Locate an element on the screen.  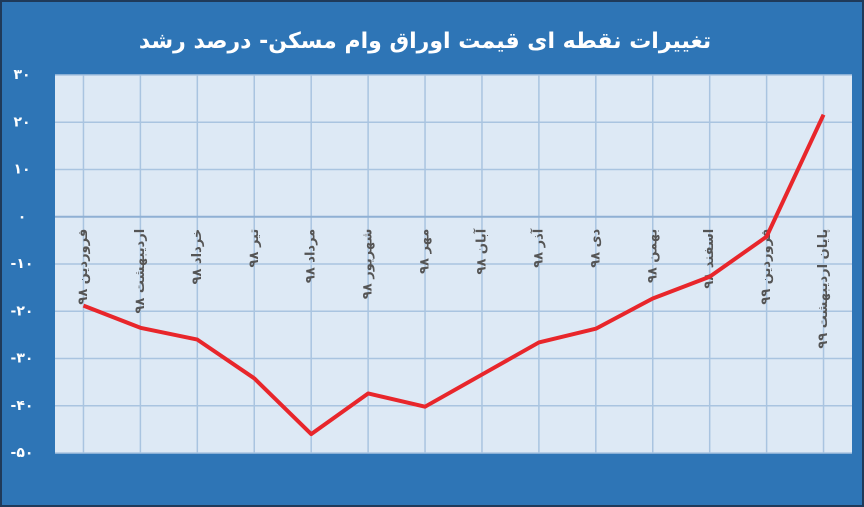
x-tick-label: بهمن ۹۸ is located at coordinates (652, 256).